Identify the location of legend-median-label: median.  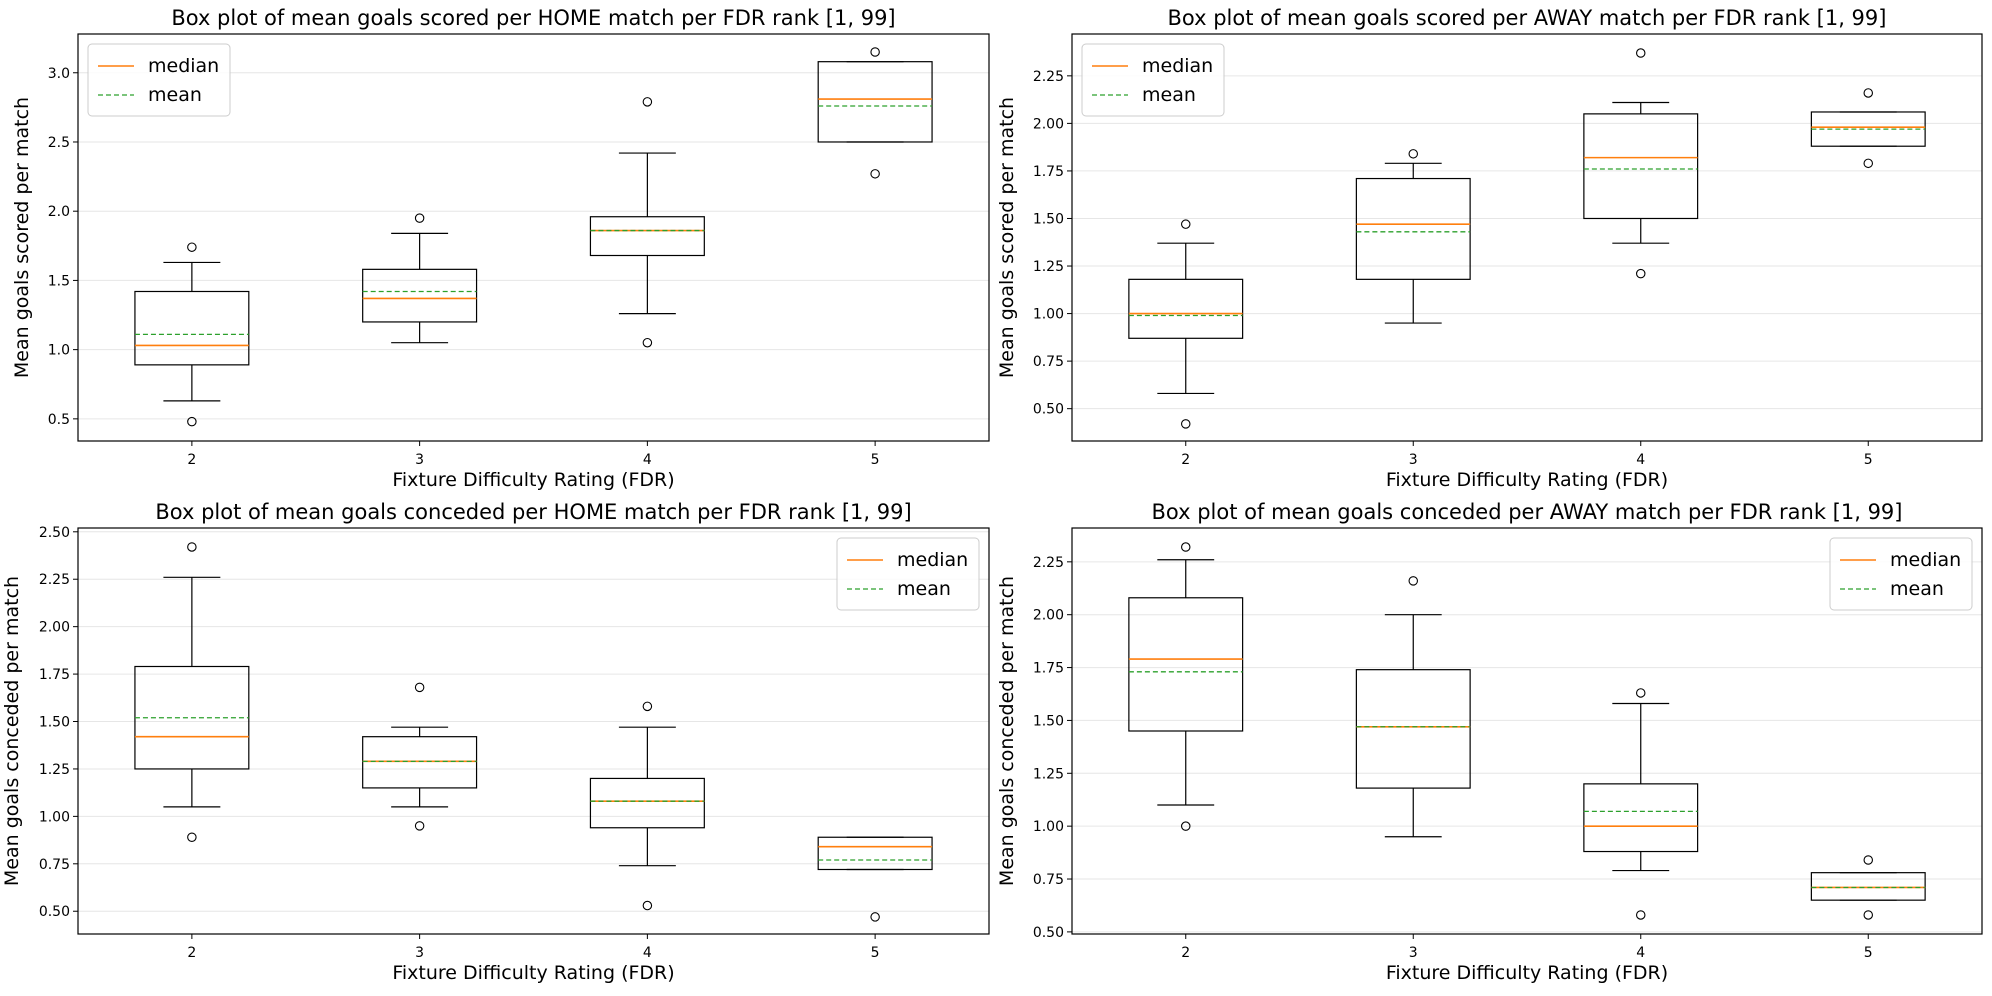
(932, 560).